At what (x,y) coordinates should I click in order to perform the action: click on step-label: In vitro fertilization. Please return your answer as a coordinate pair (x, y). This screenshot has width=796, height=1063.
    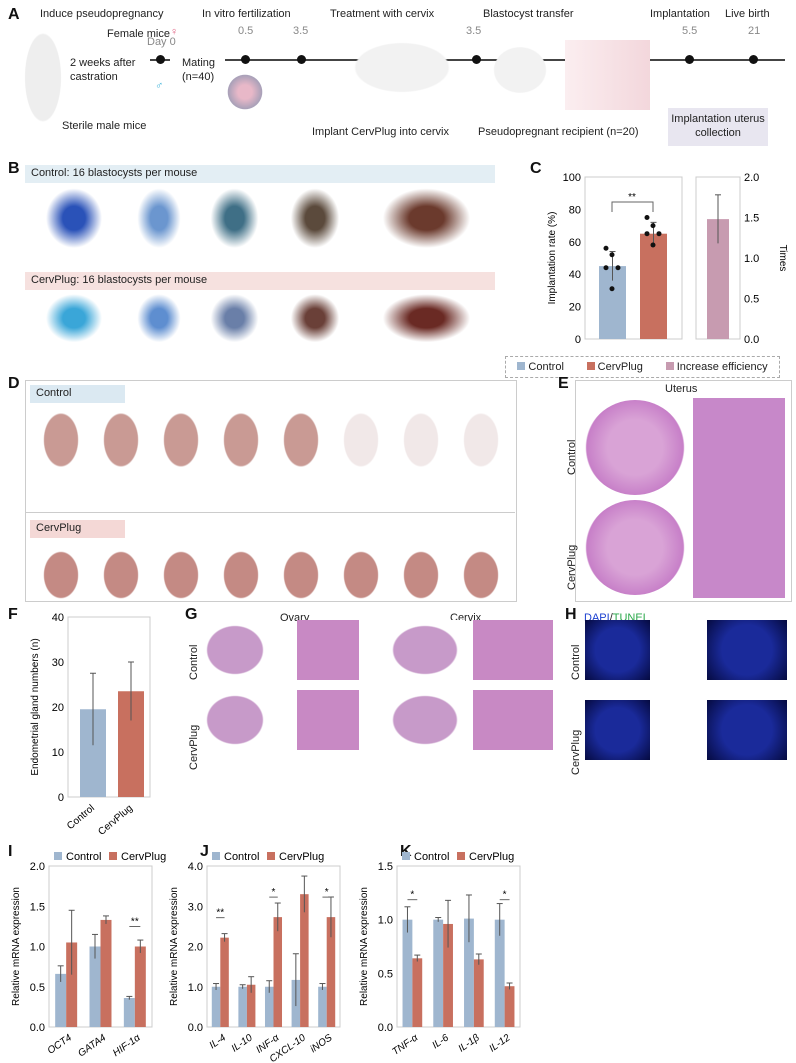
    Looking at the image, I should click on (246, 14).